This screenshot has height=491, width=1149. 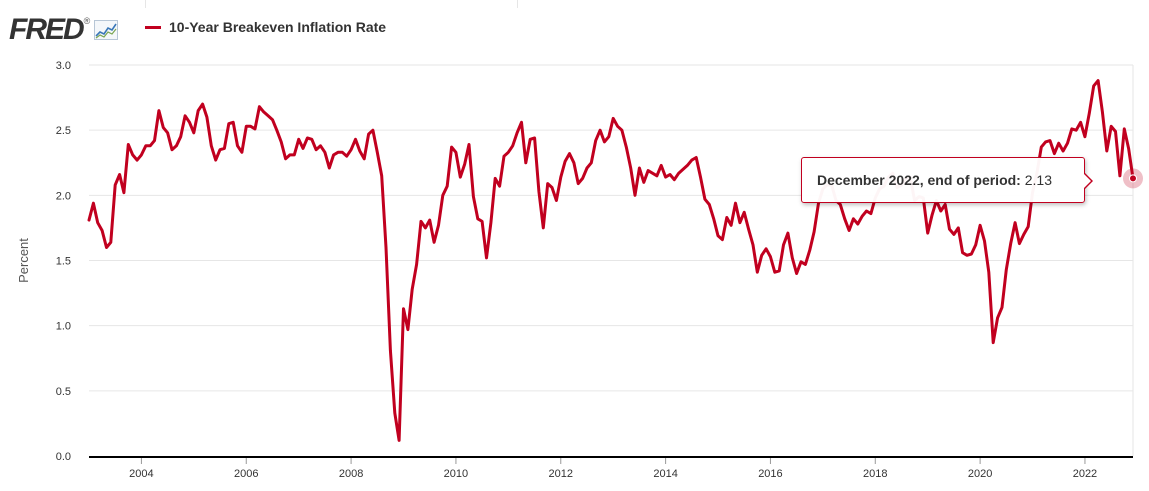 I want to click on x-tick-label: 2008, so click(x=351, y=474).